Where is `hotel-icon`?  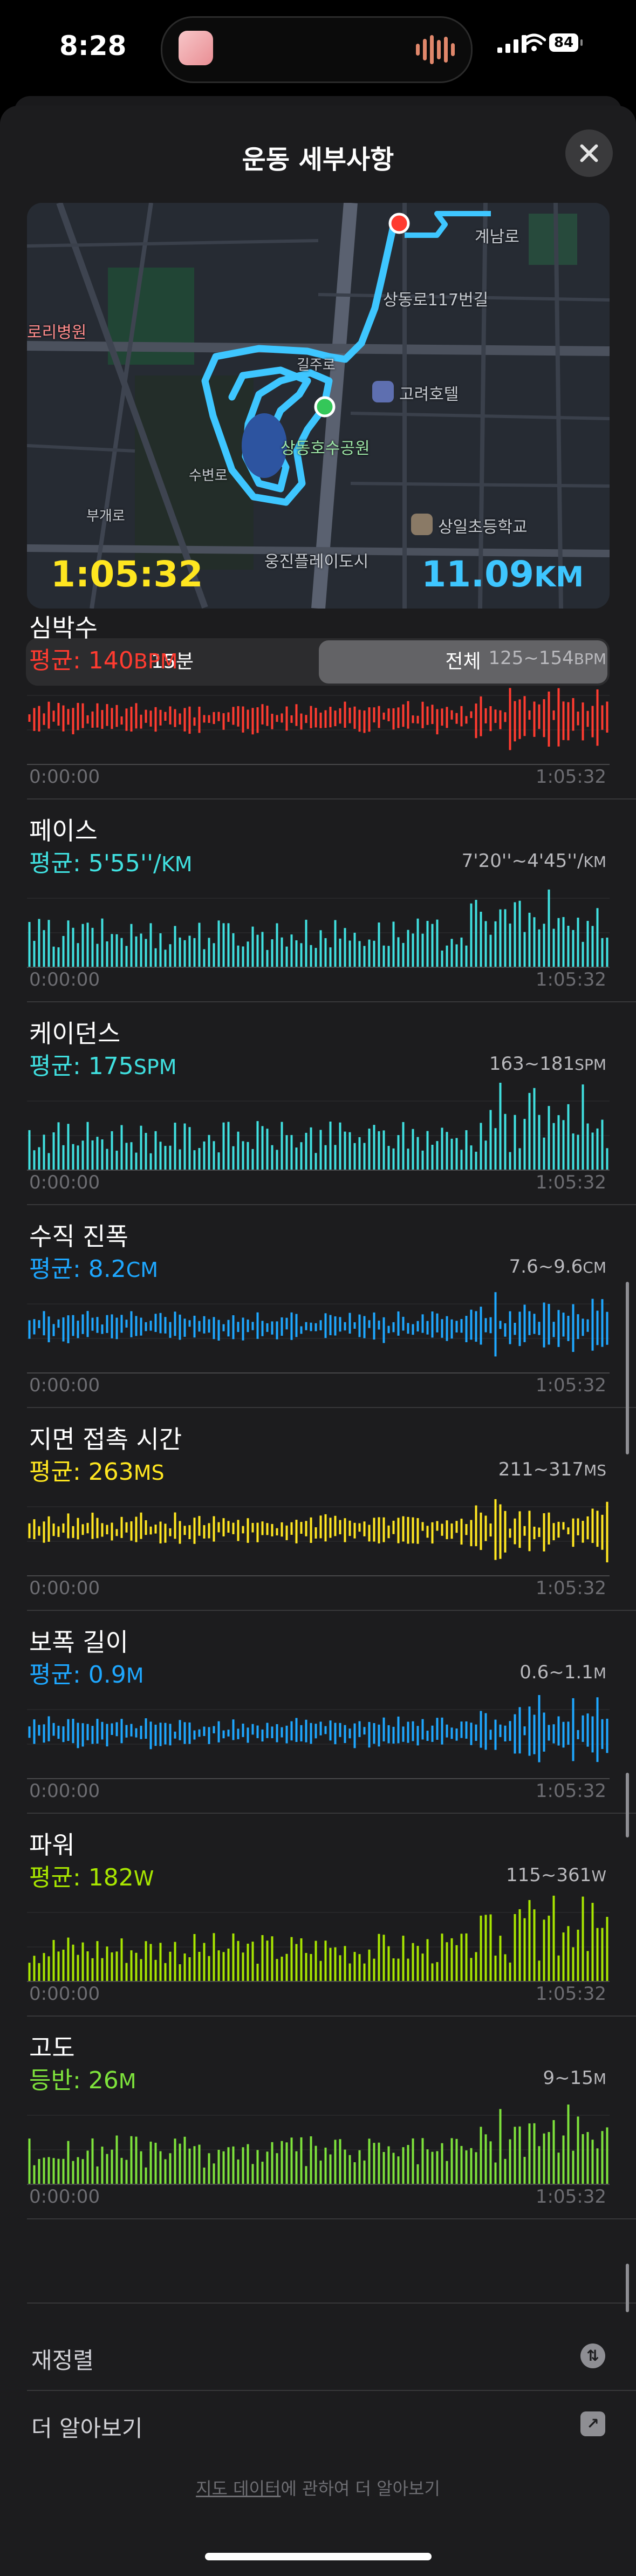
hotel-icon is located at coordinates (383, 391).